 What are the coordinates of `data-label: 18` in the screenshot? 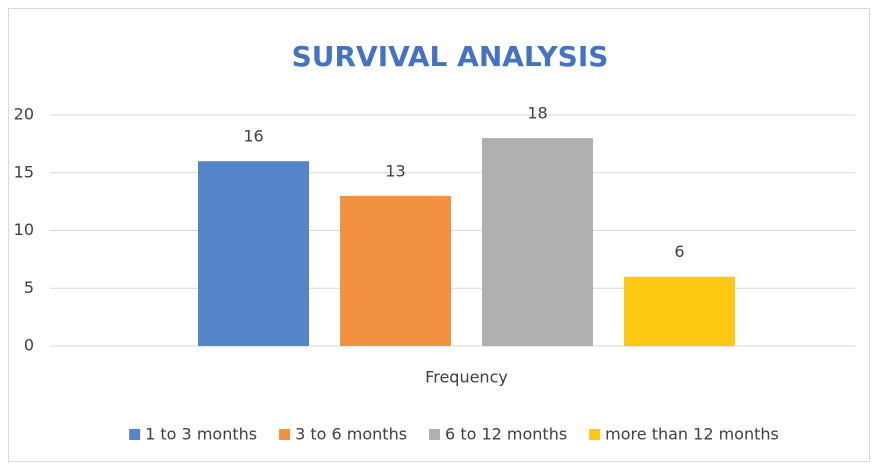 It's located at (537, 113).